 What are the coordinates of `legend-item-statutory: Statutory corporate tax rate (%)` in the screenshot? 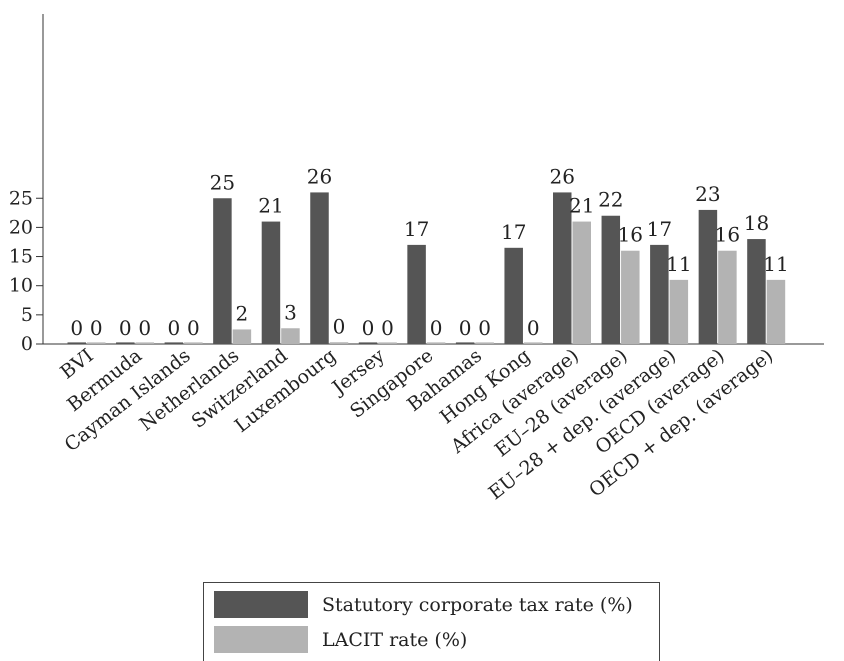 It's located at (423, 604).